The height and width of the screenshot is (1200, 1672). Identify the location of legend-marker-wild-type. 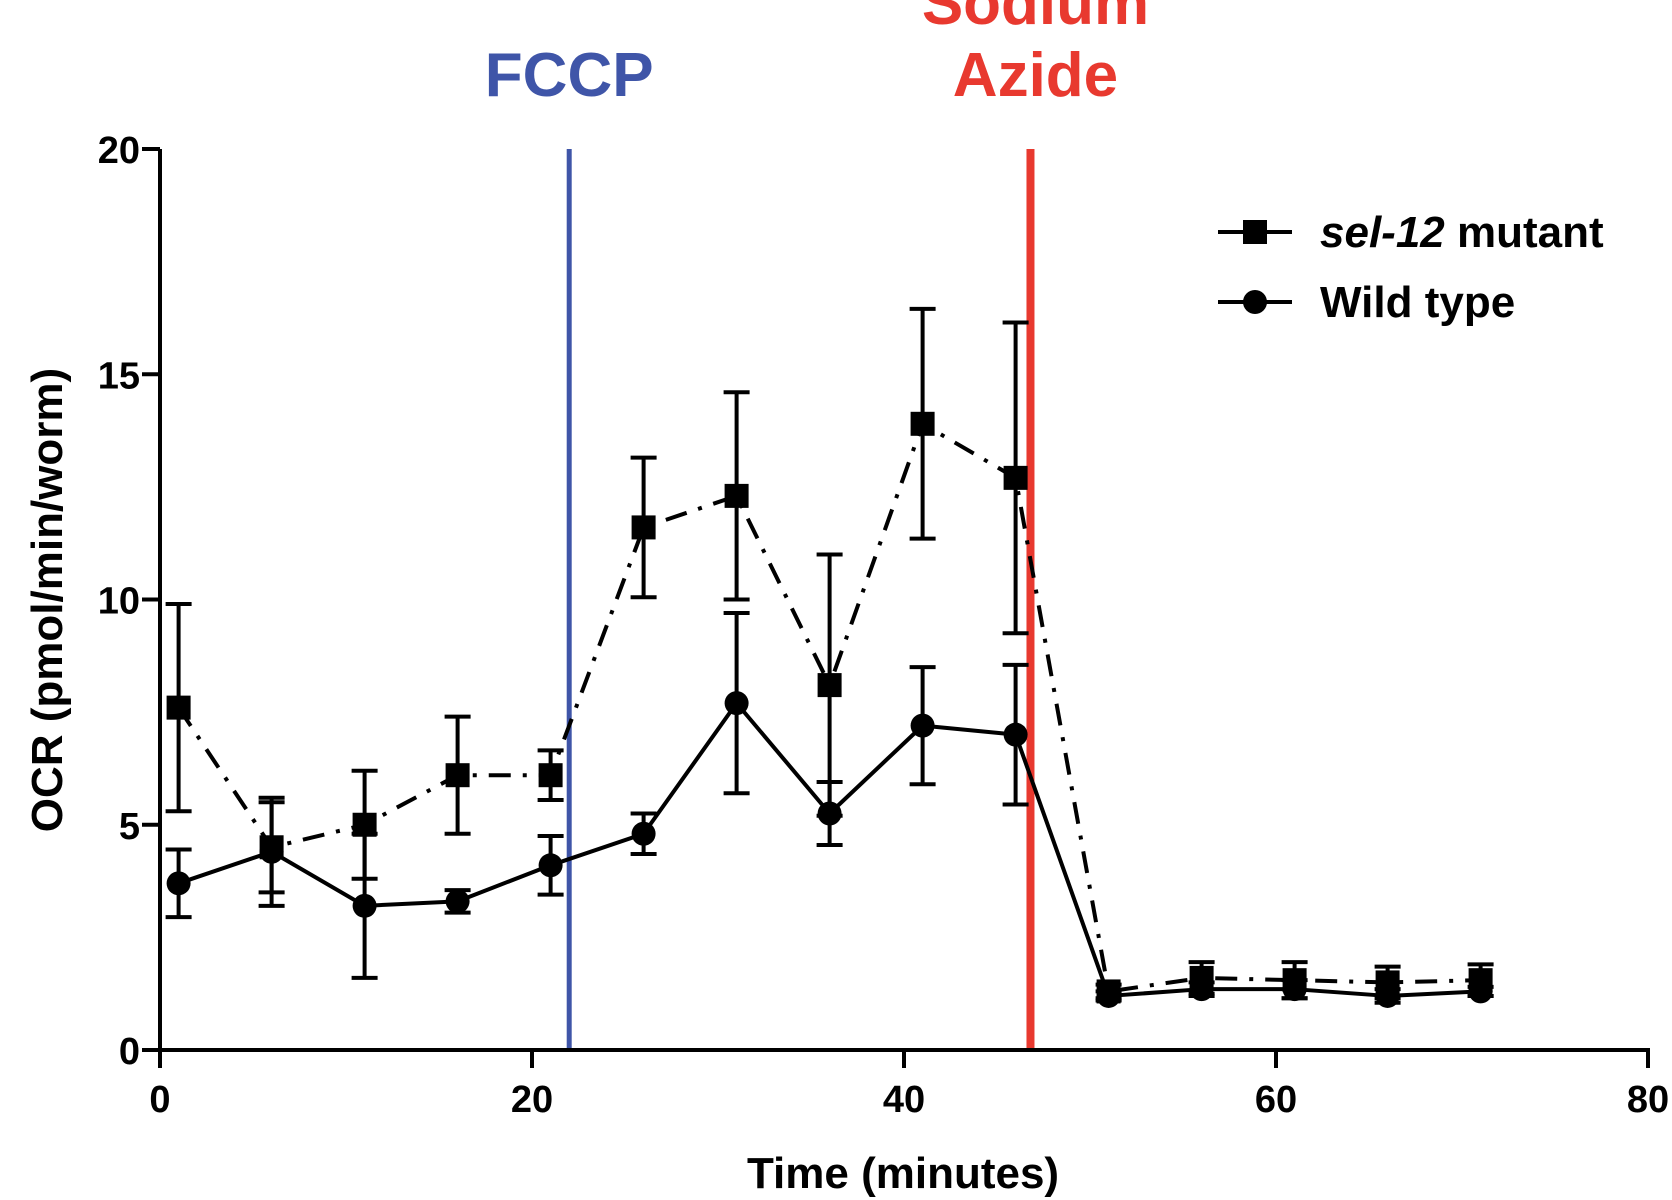
(1255, 302).